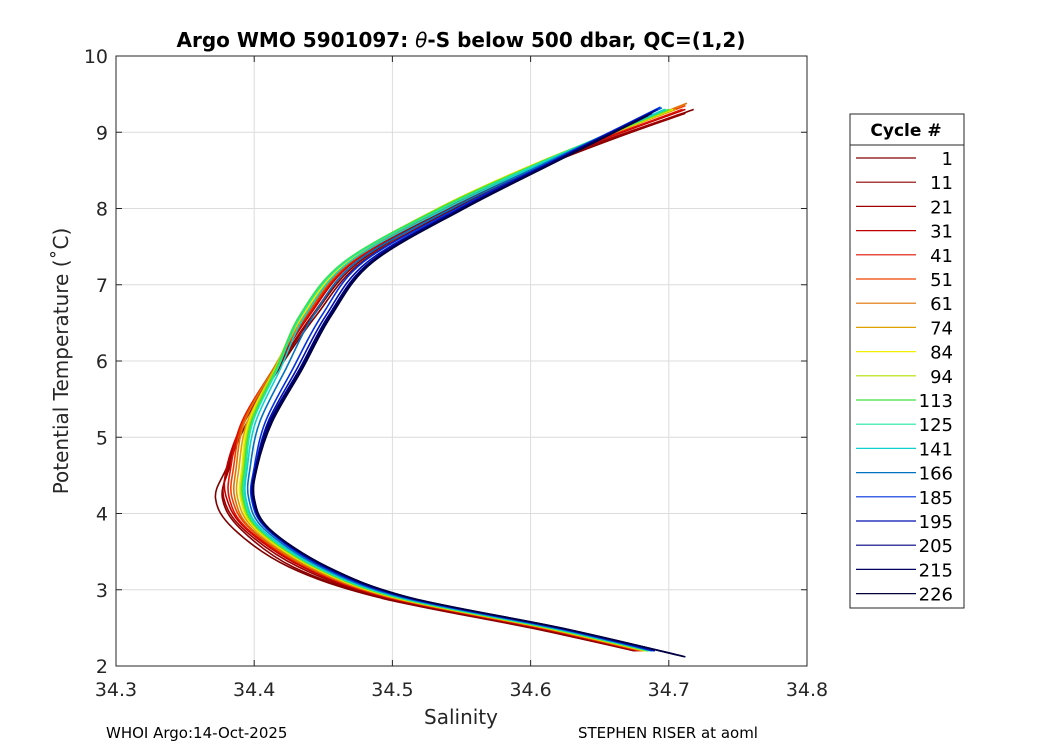 The image size is (1050, 750). I want to click on x-tick-label: 34.7, so click(669, 690).